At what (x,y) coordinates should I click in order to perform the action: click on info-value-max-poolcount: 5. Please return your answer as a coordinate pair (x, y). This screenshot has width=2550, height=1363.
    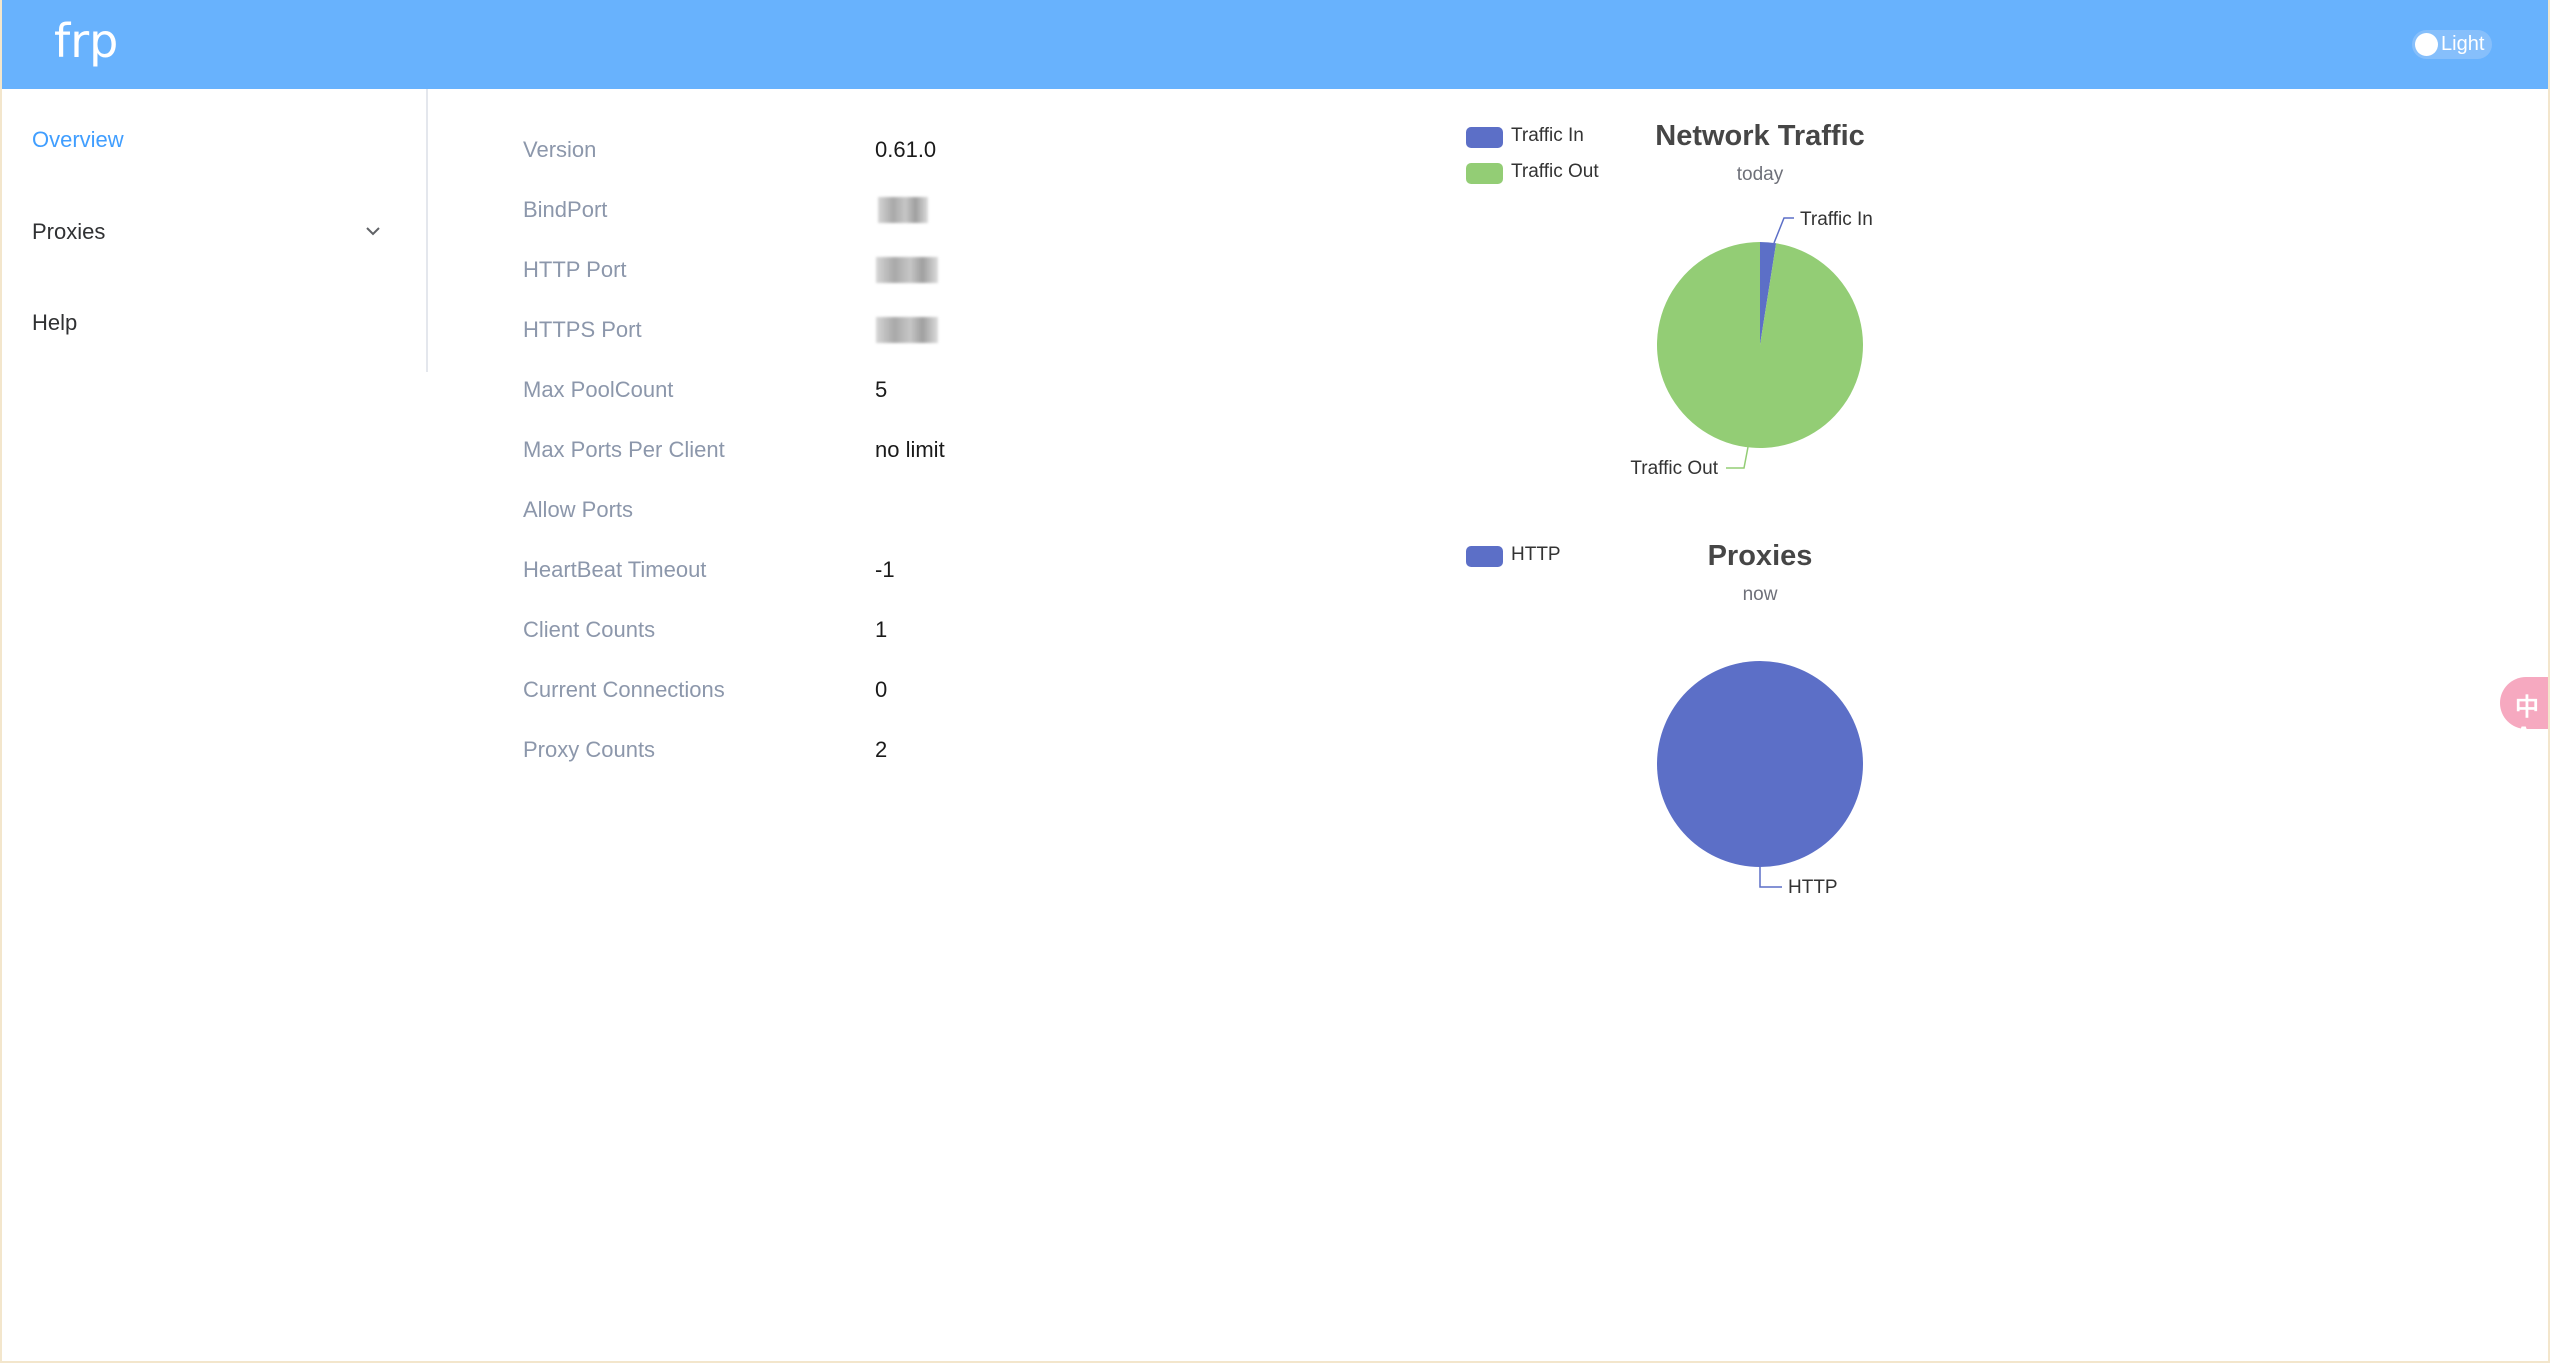
    Looking at the image, I should click on (881, 389).